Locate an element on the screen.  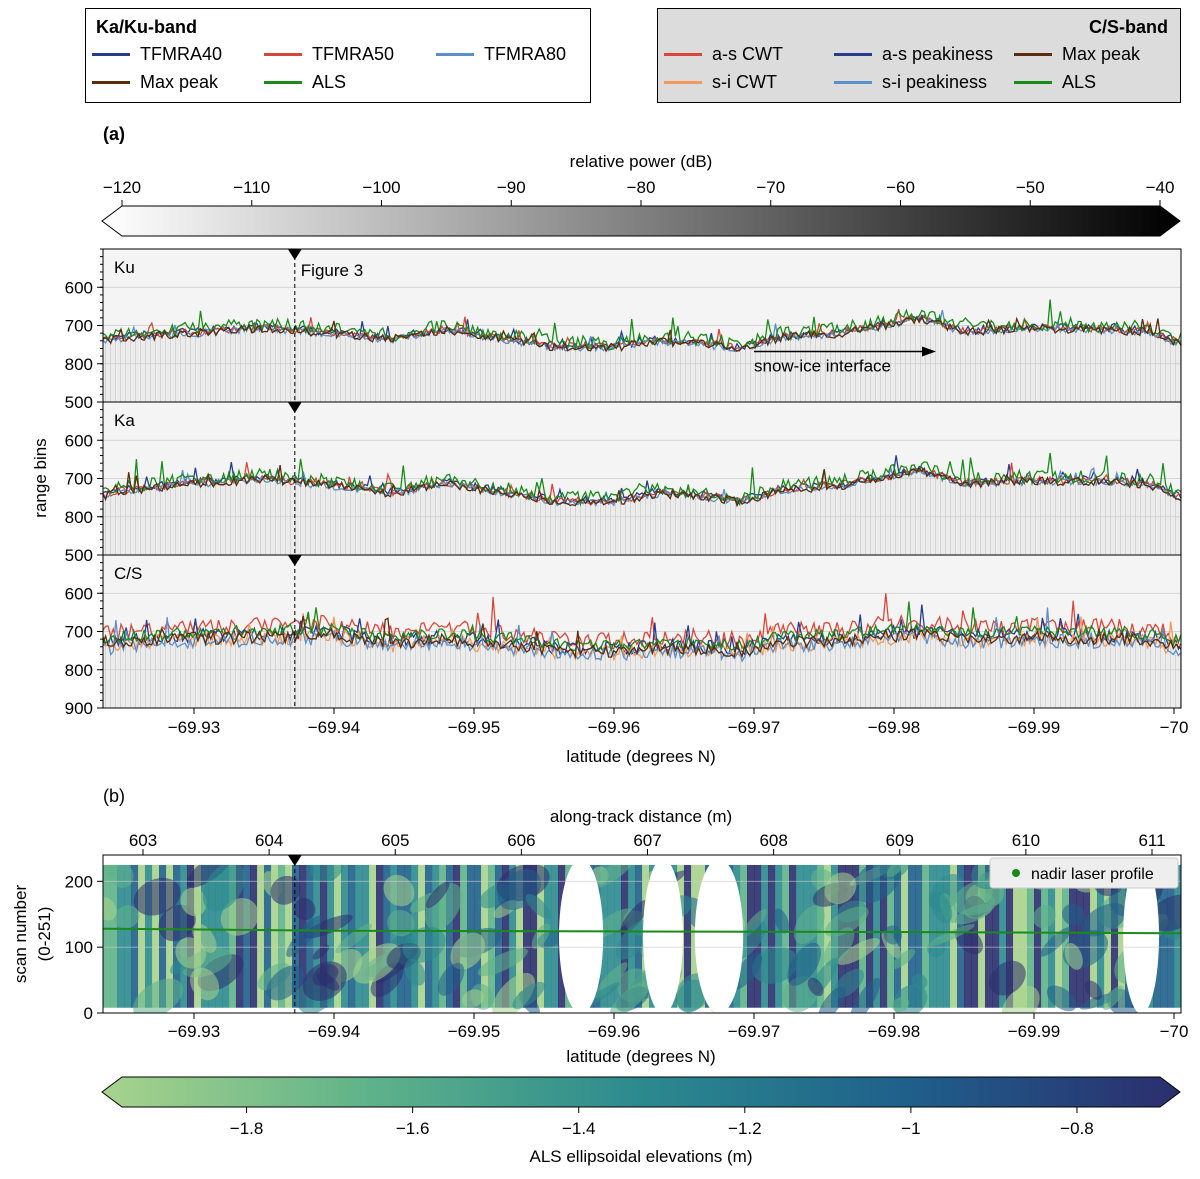
top-tick-label: 605 is located at coordinates (395, 840).